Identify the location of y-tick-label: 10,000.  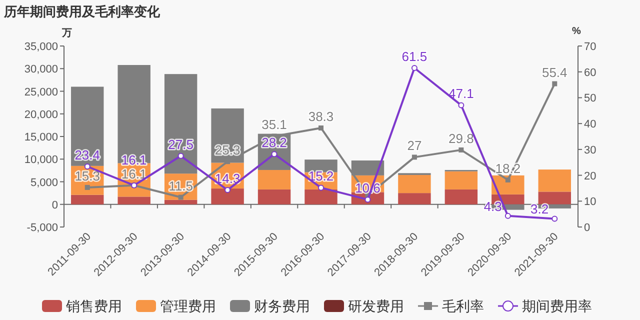
(41, 160).